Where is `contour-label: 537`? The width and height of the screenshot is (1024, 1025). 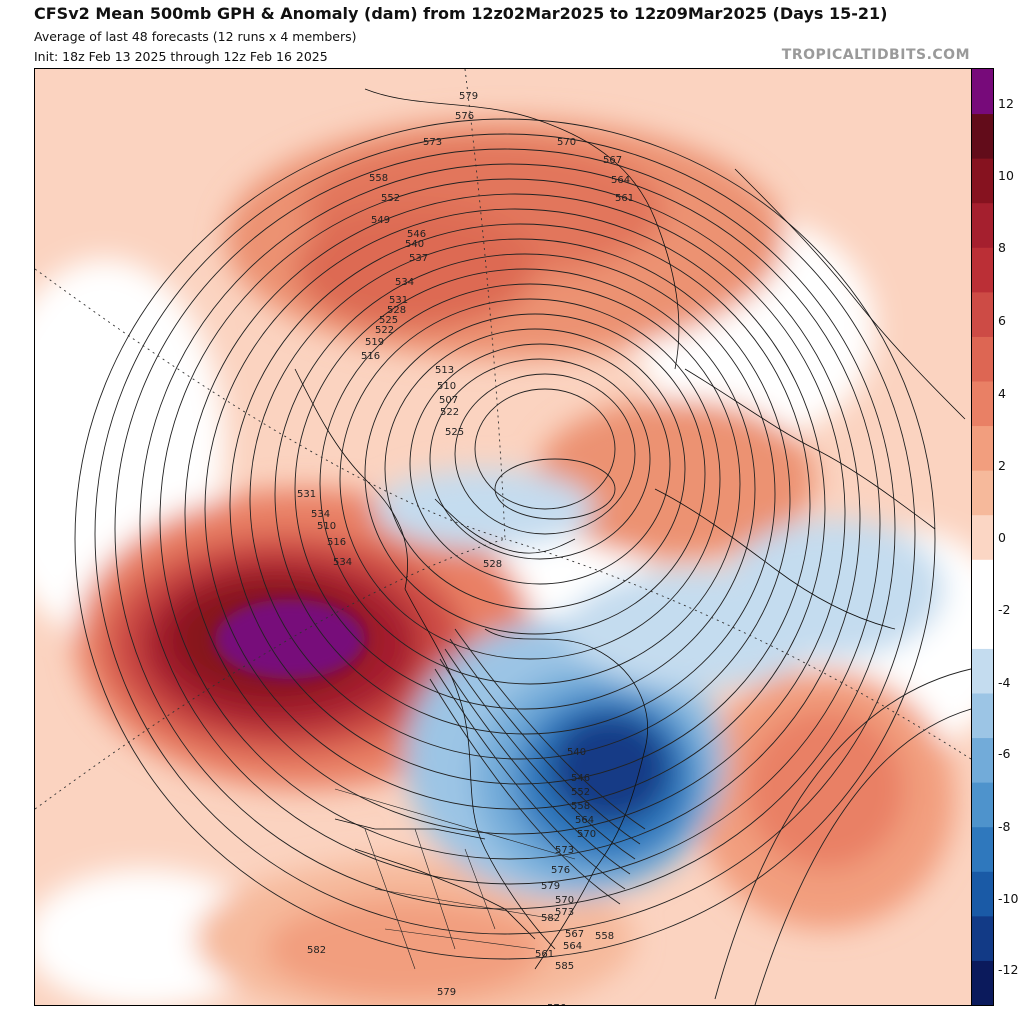
contour-label: 537 is located at coordinates (419, 258).